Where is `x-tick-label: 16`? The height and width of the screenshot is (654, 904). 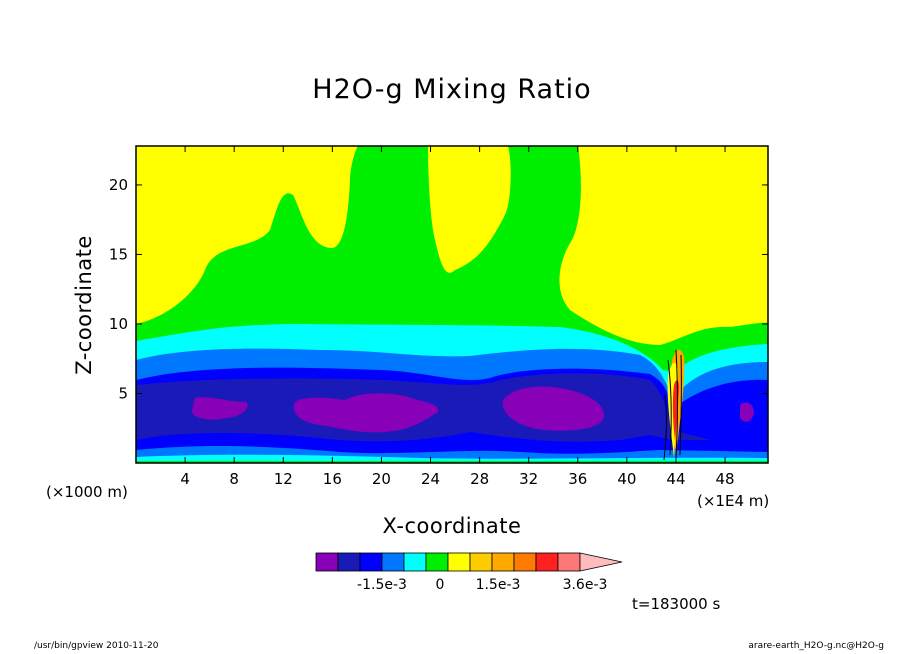
x-tick-label: 16 is located at coordinates (332, 479).